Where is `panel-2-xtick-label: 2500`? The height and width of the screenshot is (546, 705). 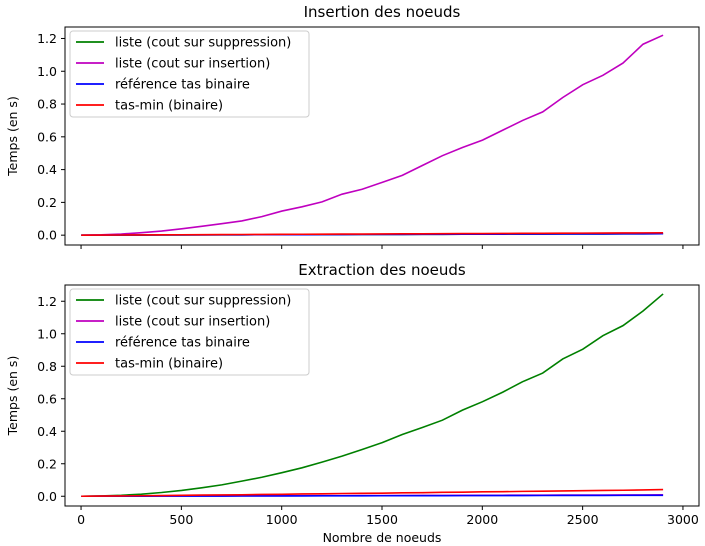 panel-2-xtick-label: 2500 is located at coordinates (583, 519).